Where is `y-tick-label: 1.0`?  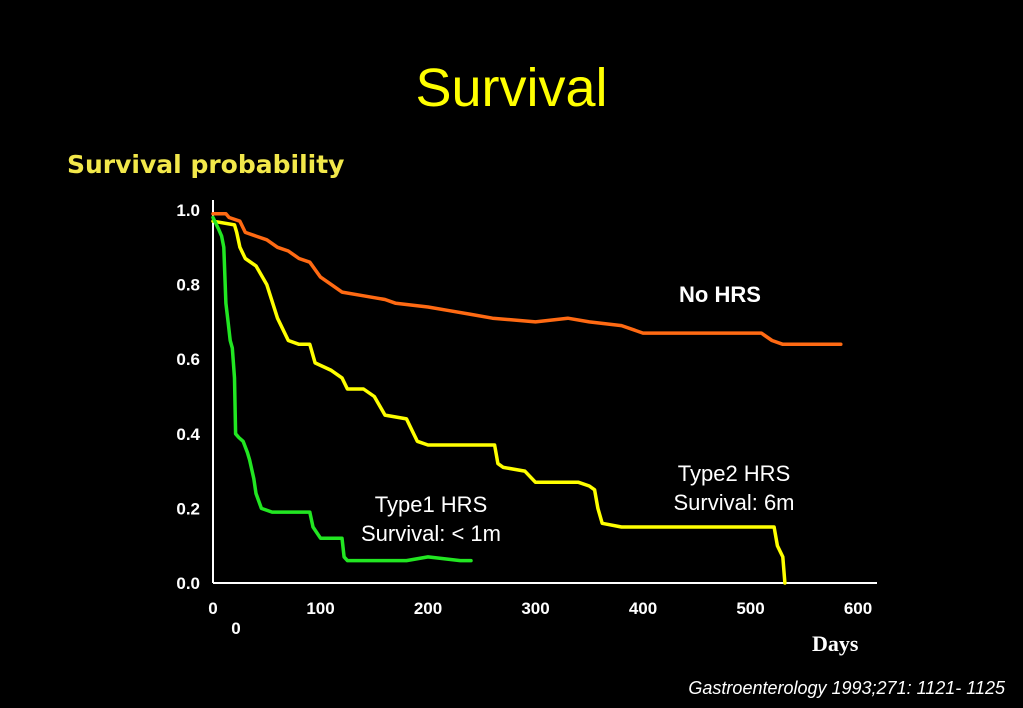
y-tick-label: 1.0 is located at coordinates (188, 210).